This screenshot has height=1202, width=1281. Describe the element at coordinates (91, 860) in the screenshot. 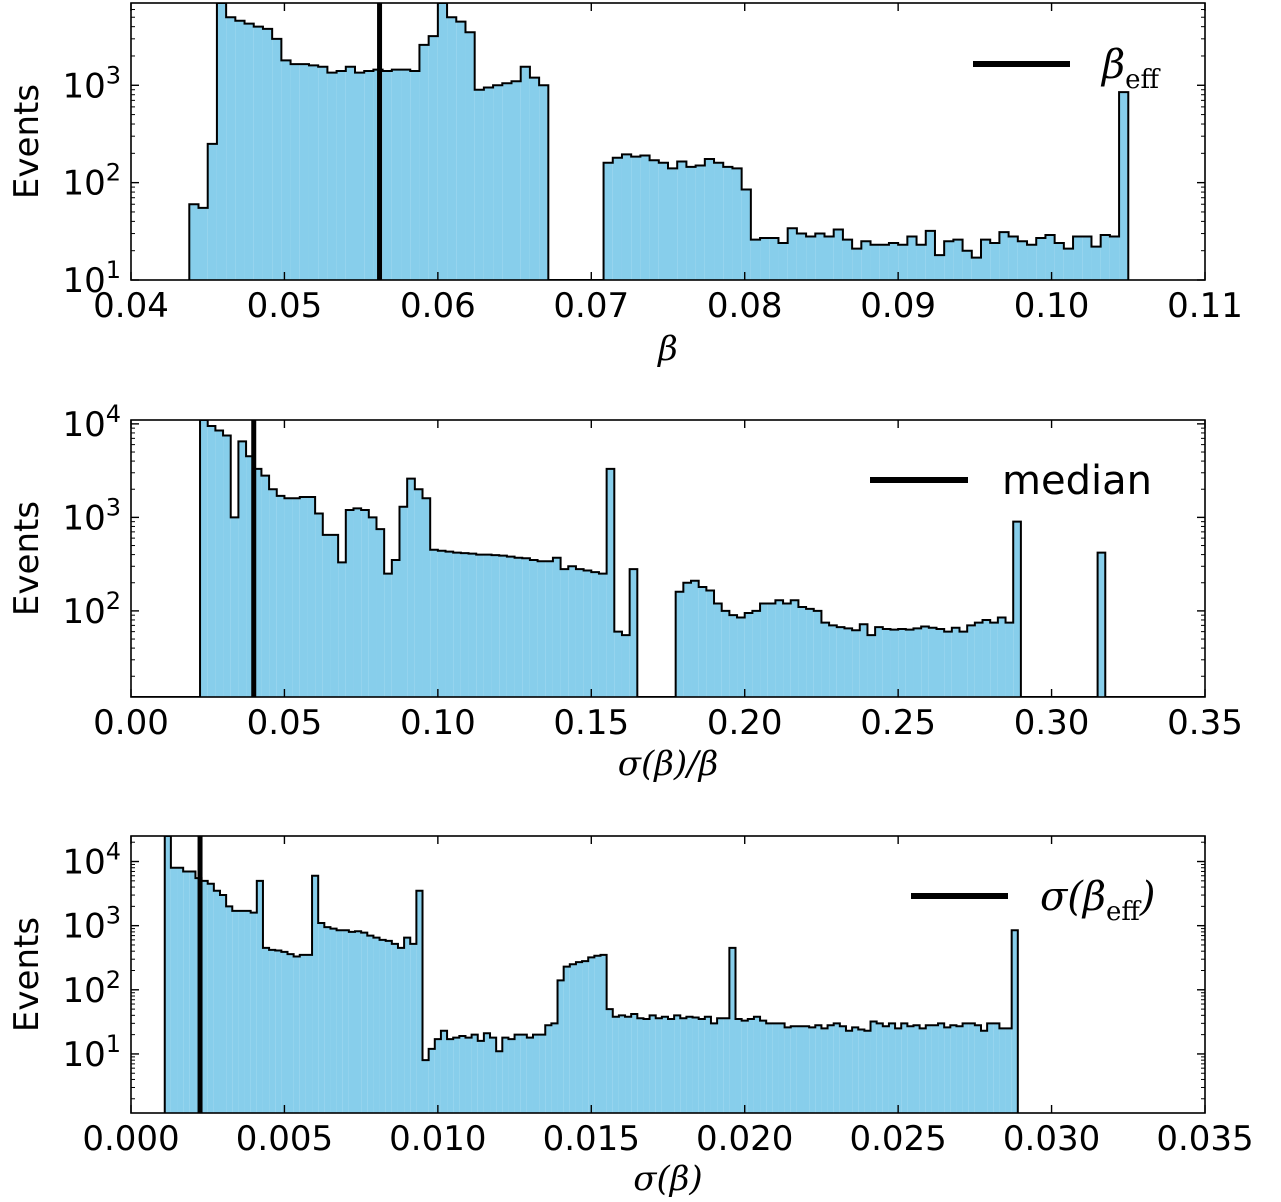

I see `y-tick-label: 10⁴` at that location.